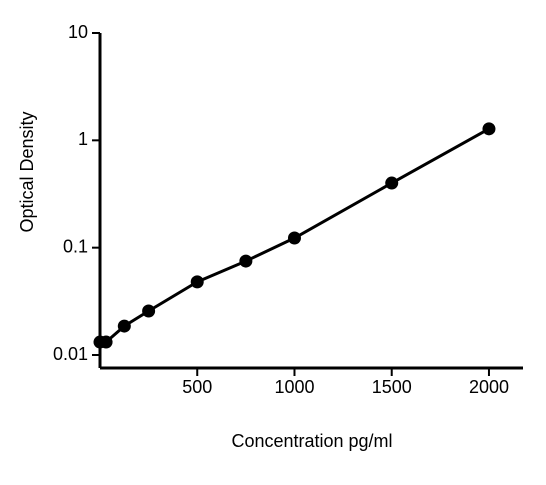 This screenshot has height=485, width=546. I want to click on x-tick-label: 500, so click(197, 387).